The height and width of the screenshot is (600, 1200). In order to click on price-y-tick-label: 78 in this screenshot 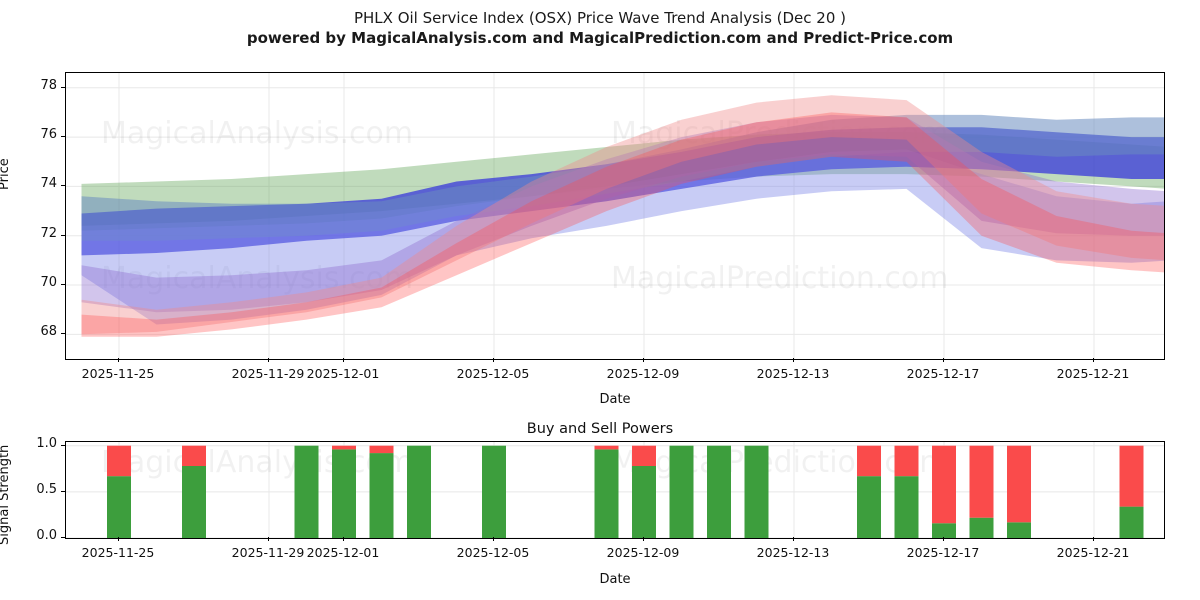, I will do `click(48, 85)`.